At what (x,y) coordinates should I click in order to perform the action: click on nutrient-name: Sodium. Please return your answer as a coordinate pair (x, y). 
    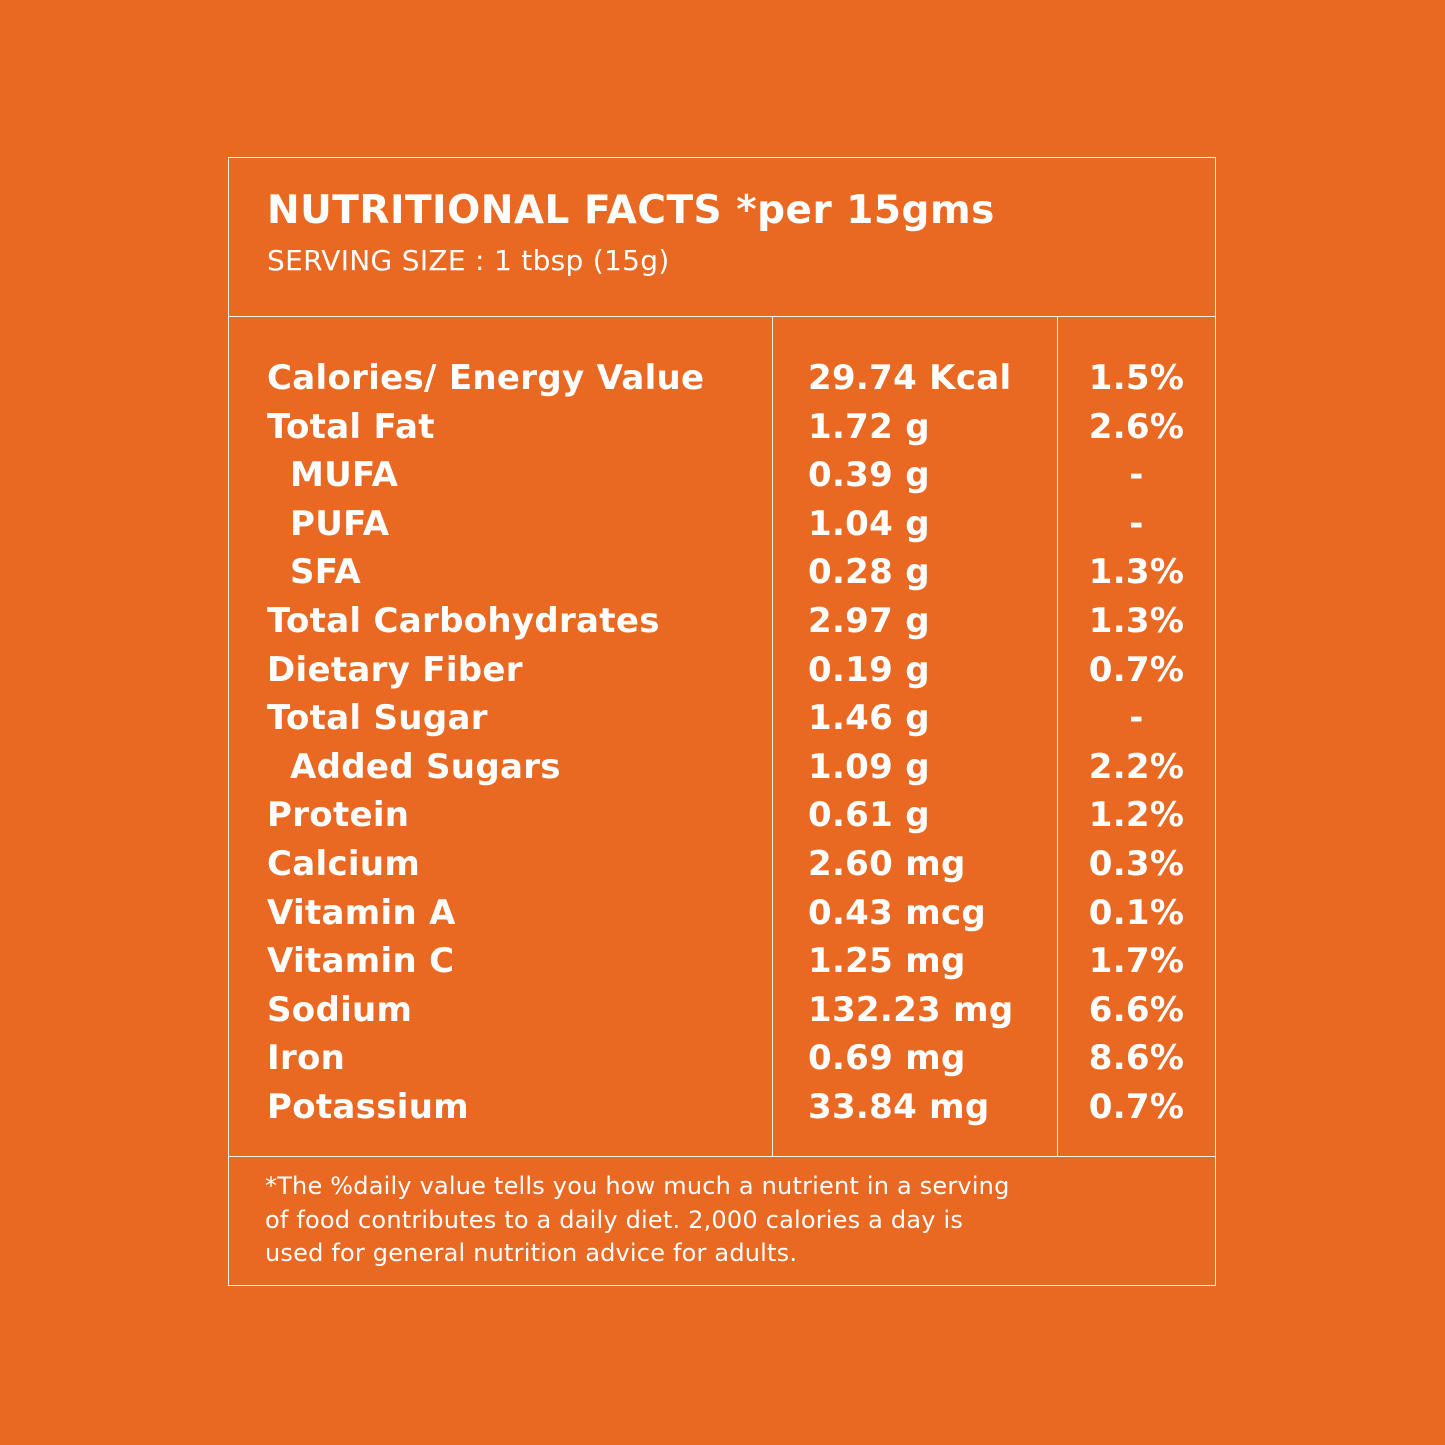
    Looking at the image, I should click on (340, 1009).